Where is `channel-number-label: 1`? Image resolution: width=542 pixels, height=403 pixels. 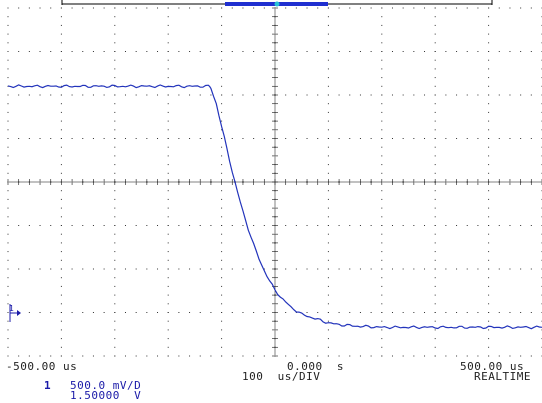
channel-number-label: 1 is located at coordinates (48, 385).